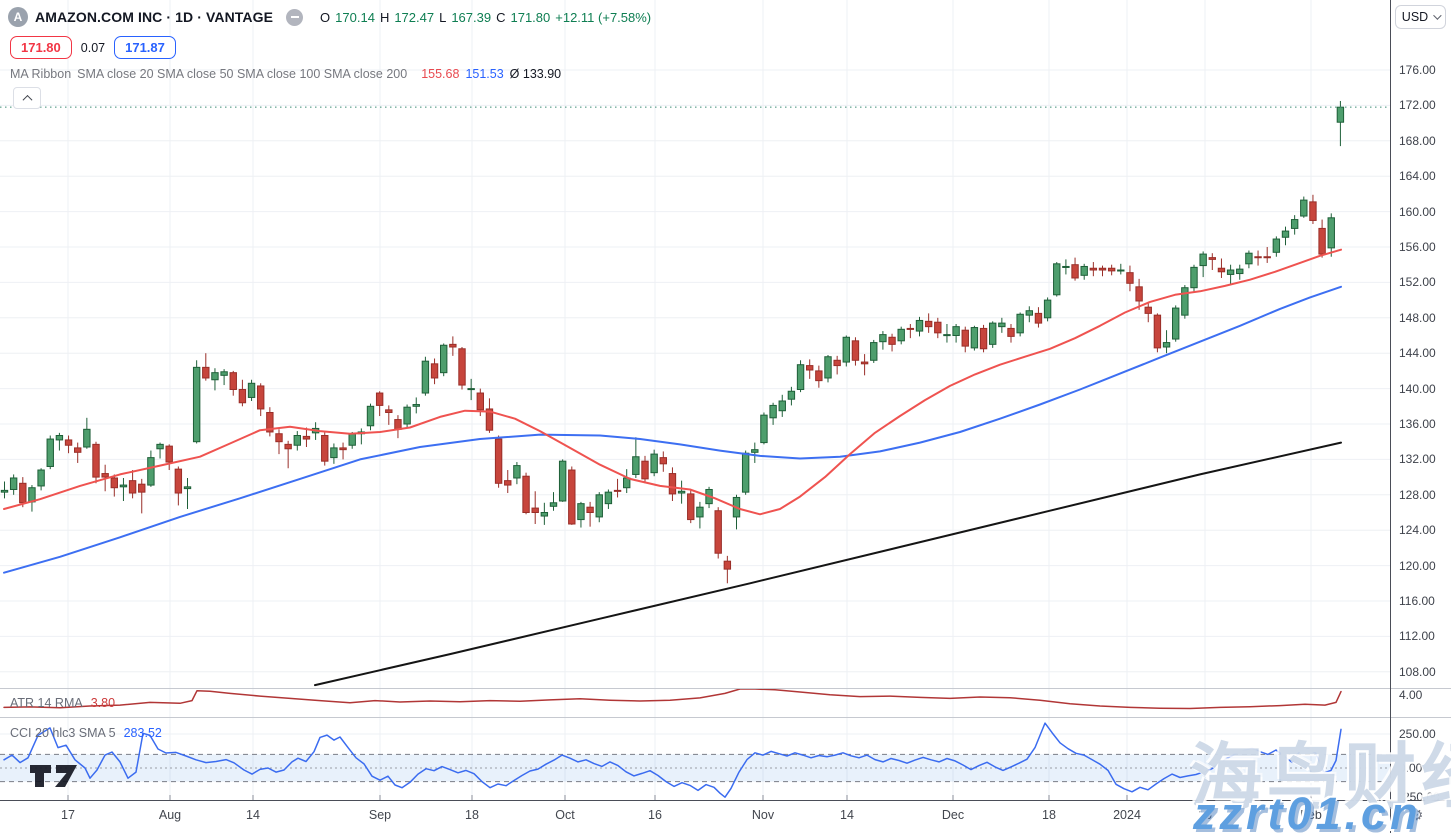 This screenshot has width=1451, height=833. Describe the element at coordinates (443, 17) in the screenshot. I see `low-label: L` at that location.